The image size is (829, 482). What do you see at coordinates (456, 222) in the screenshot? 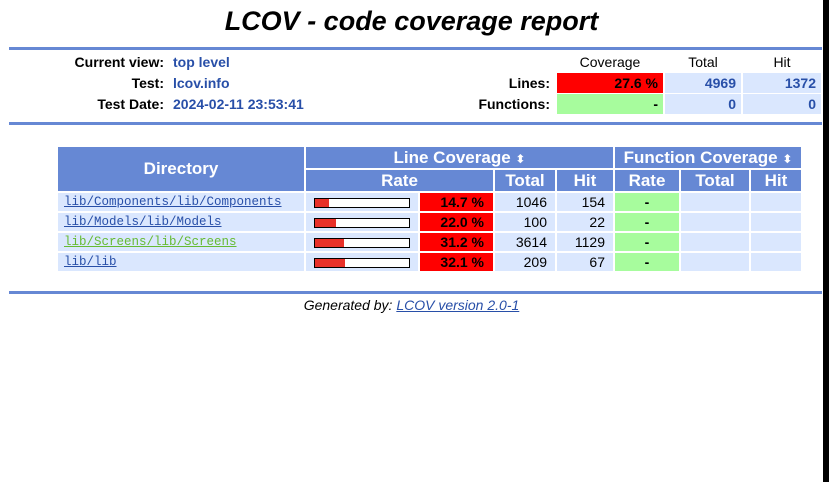
I see `line-rate: 22.0 %` at bounding box center [456, 222].